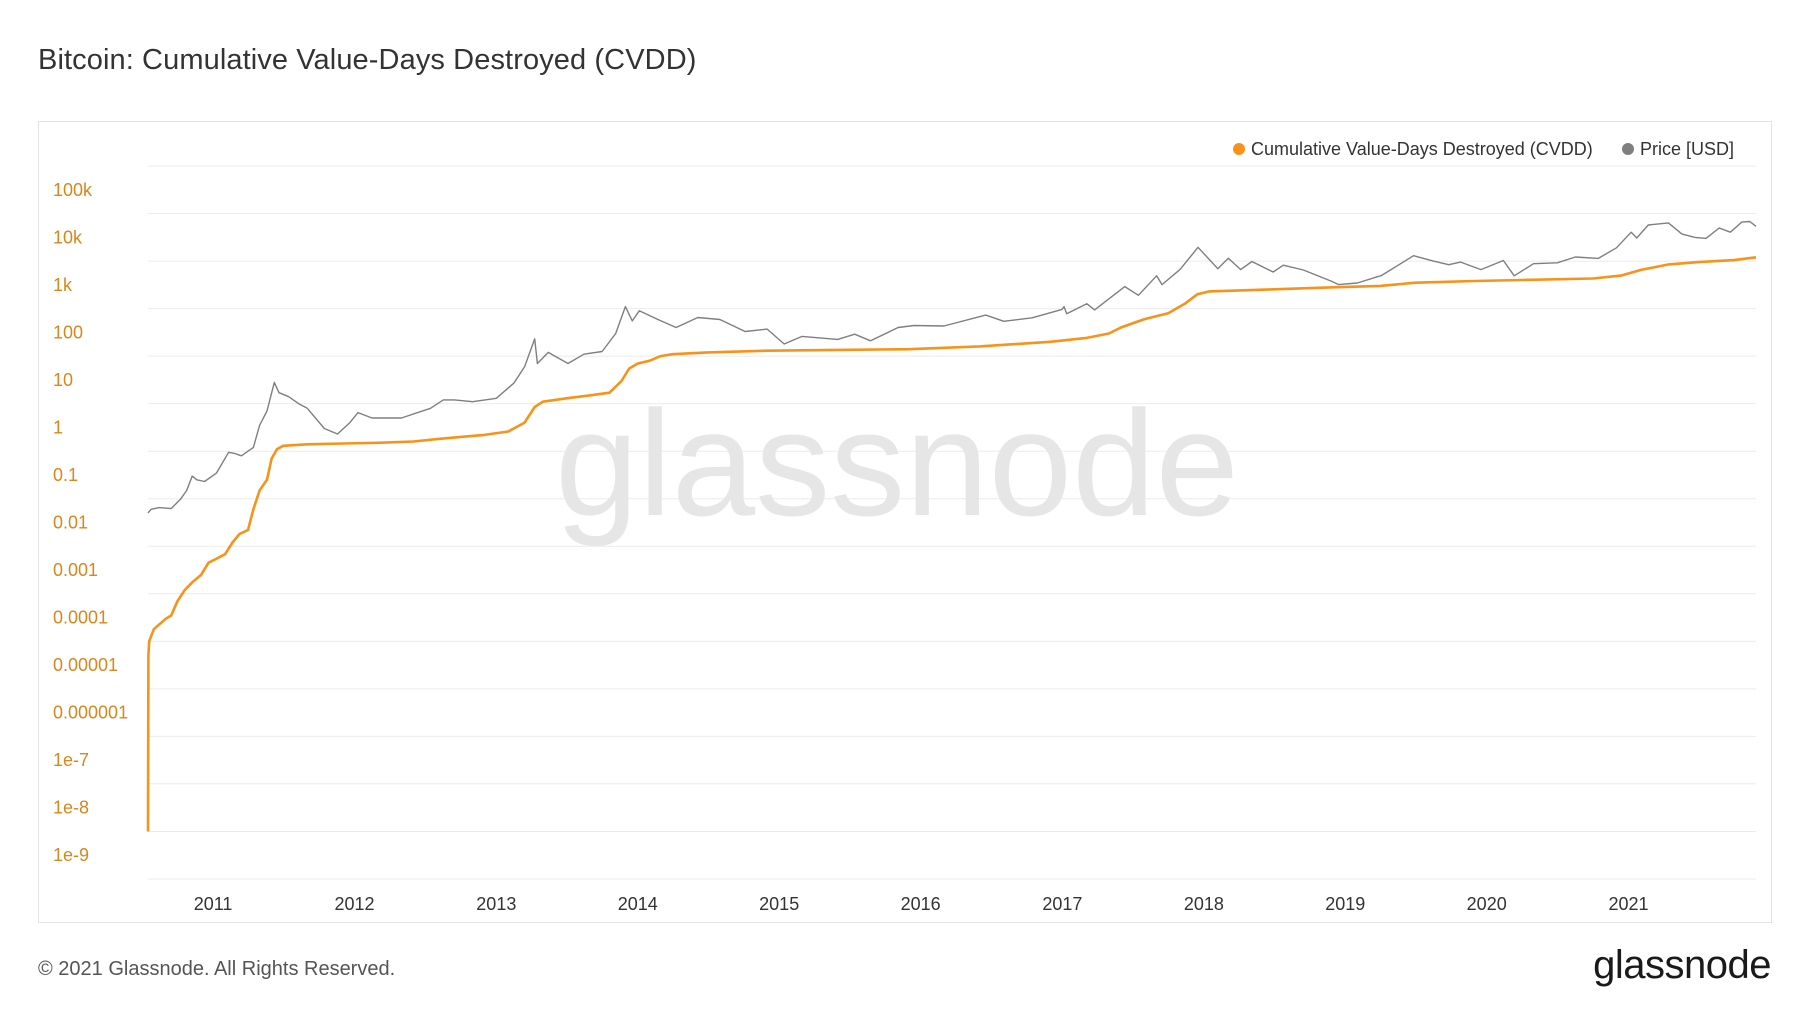 The height and width of the screenshot is (1013, 1800). I want to click on x-tick-label: 2011, so click(213, 904).